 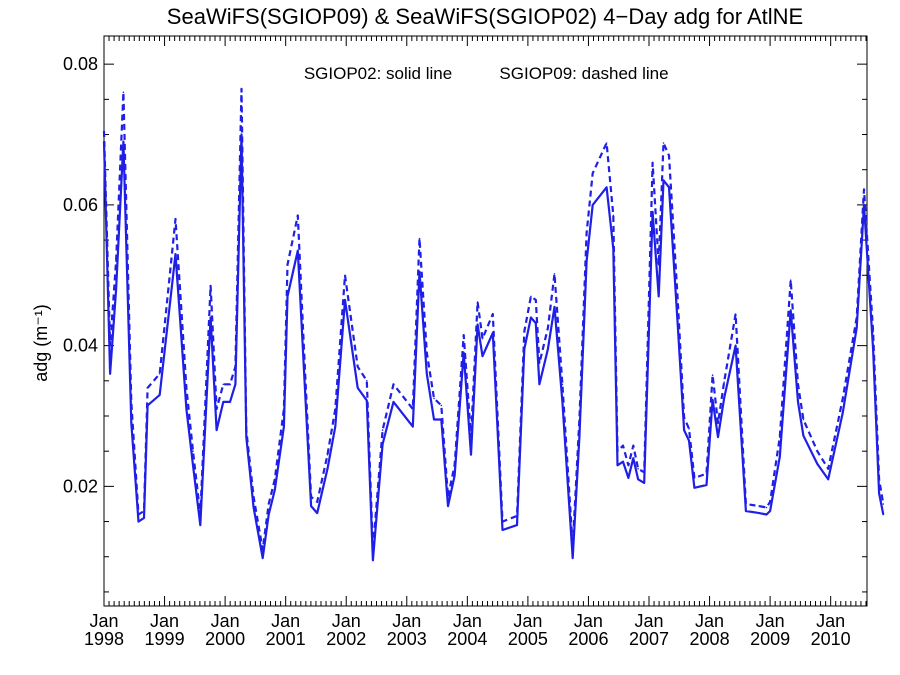 I want to click on y-tick-label: 0.04, so click(x=80, y=346).